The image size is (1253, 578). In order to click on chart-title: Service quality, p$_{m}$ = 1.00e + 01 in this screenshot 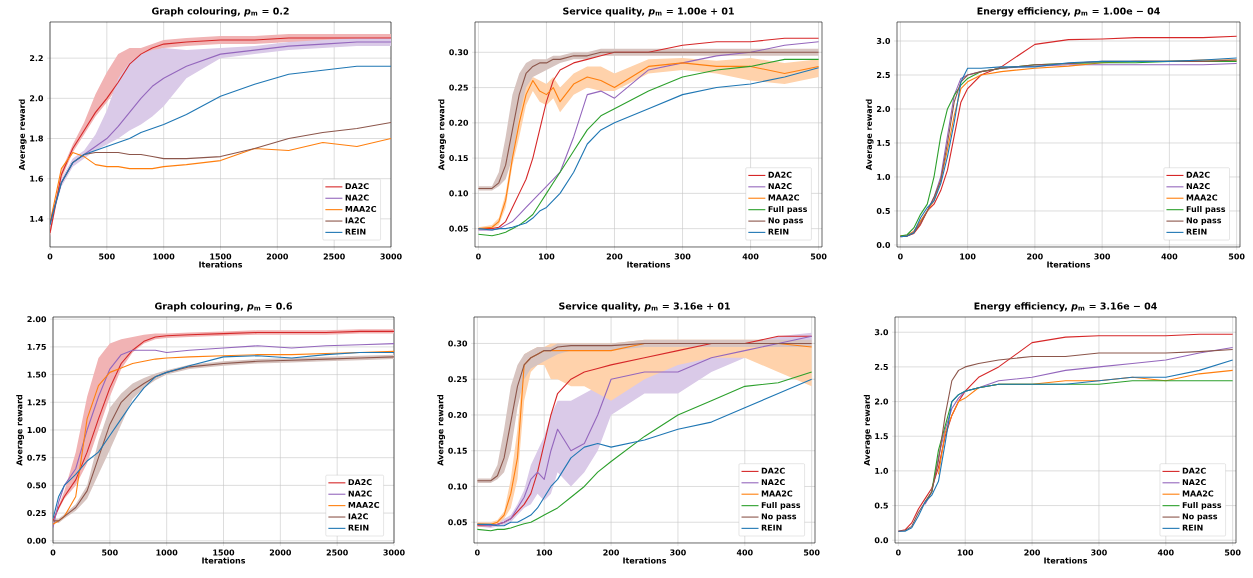, I will do `click(648, 12)`.